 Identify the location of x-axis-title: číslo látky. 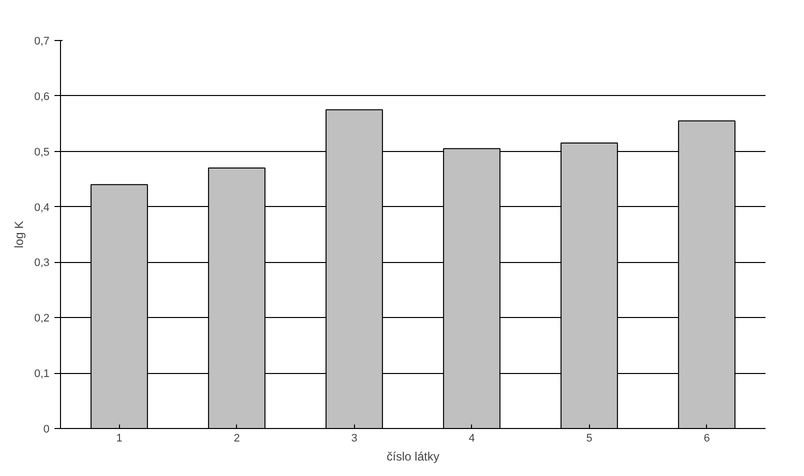
(413, 457).